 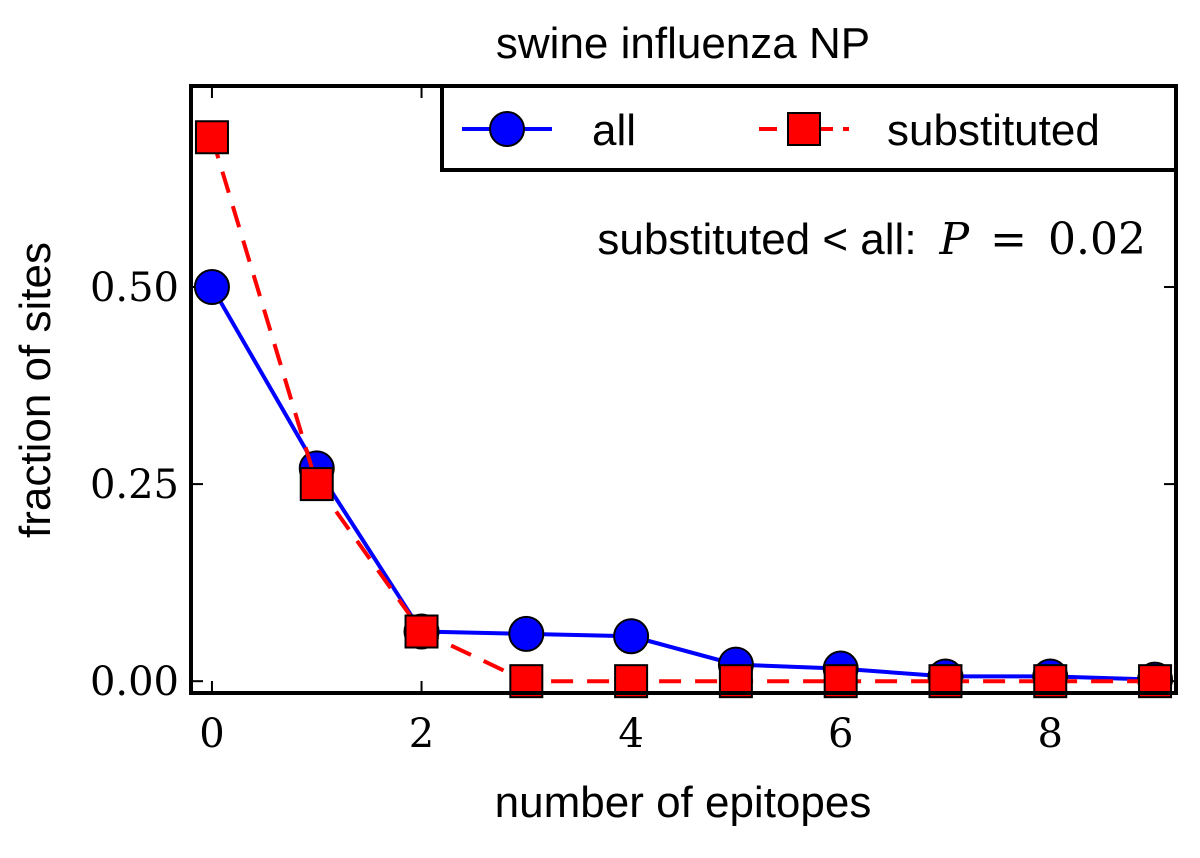 I want to click on svg-text:substituted < all: P: substituted < all: P = 0.02, so click(x=871, y=239).